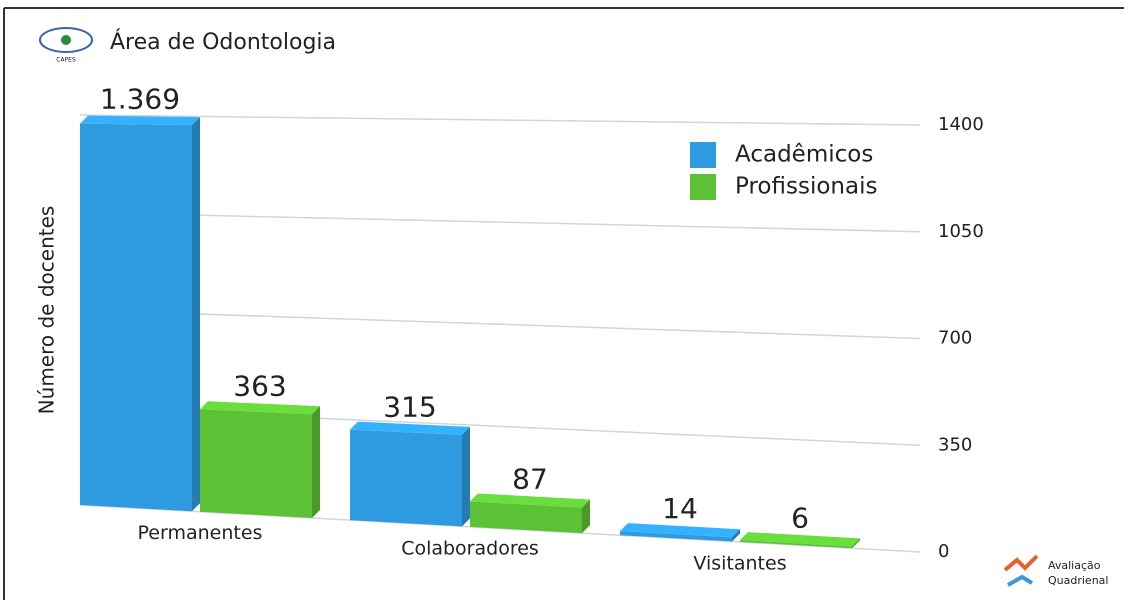 Image resolution: width=1128 pixels, height=604 pixels. I want to click on y-axis-label: Número de docentes, so click(47, 310).